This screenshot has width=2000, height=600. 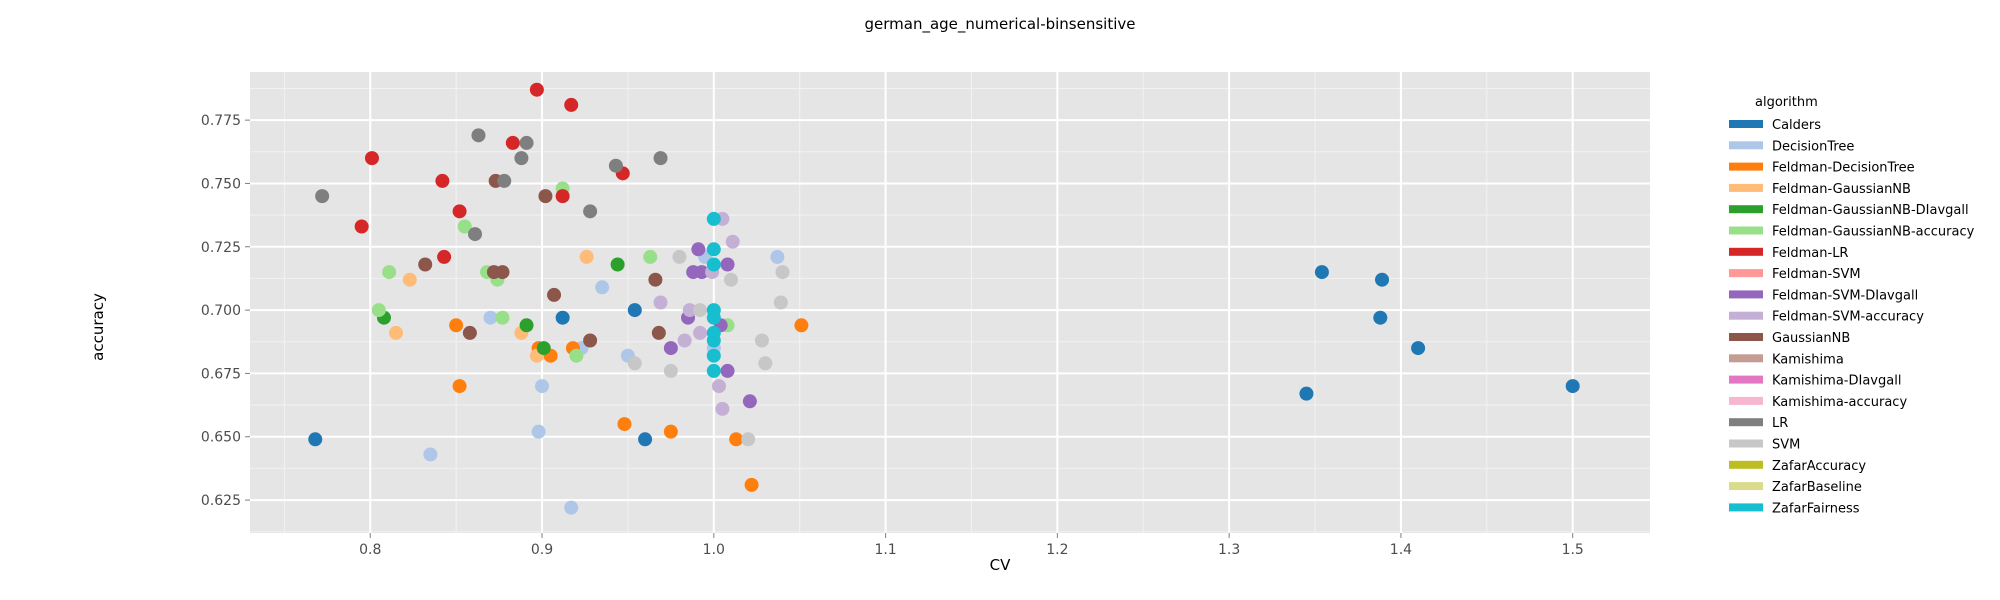 What do you see at coordinates (1796, 125) in the screenshot?
I see `legend-label: Calders` at bounding box center [1796, 125].